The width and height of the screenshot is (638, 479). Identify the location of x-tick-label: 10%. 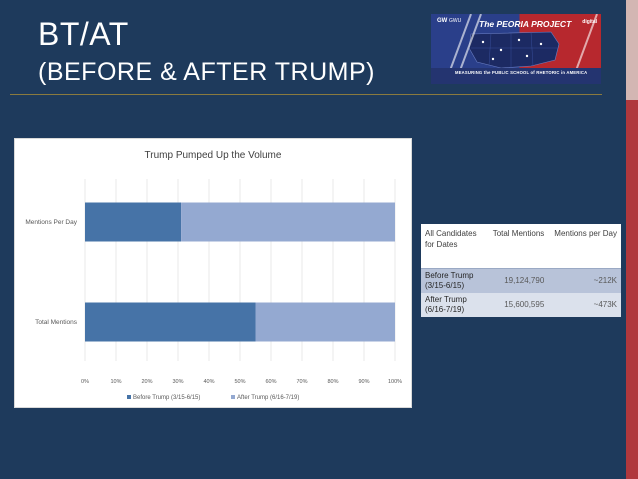
(115, 382).